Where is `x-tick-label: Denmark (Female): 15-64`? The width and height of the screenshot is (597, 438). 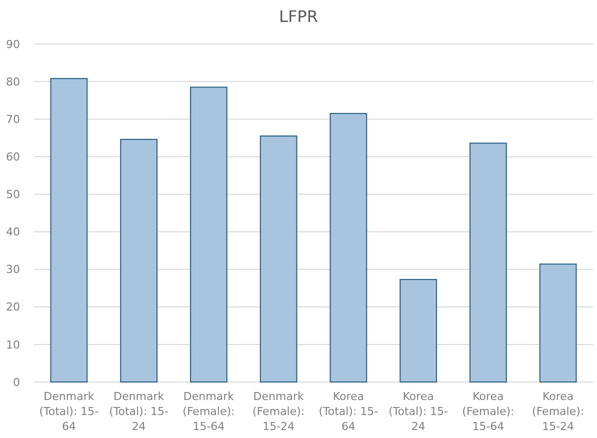 x-tick-label: Denmark (Female): 15-64 is located at coordinates (208, 411).